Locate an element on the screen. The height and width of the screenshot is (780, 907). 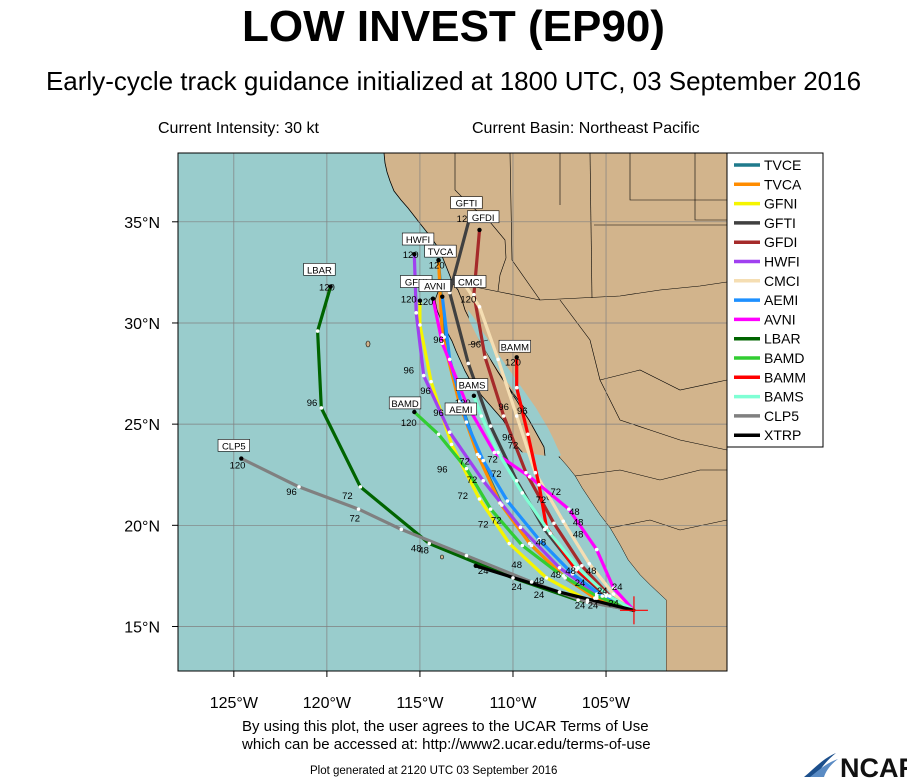
legend-label-bams: BAMS is located at coordinates (784, 397).